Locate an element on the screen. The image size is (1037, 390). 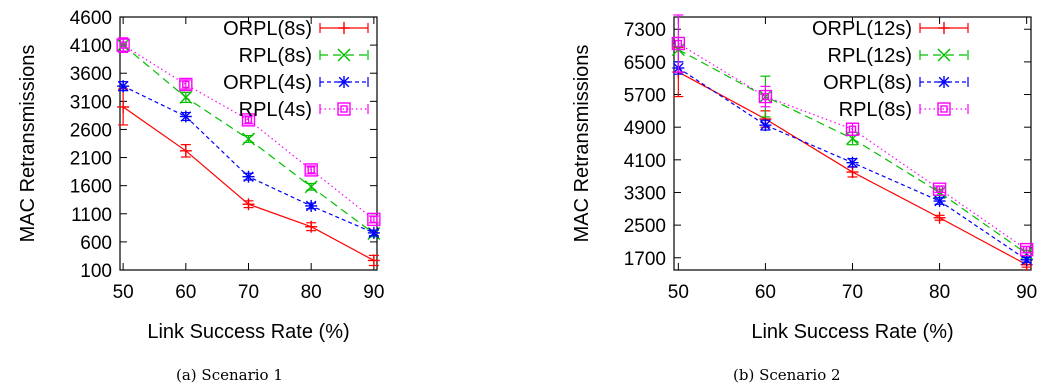
y-tick-label: 7300 is located at coordinates (645, 30).